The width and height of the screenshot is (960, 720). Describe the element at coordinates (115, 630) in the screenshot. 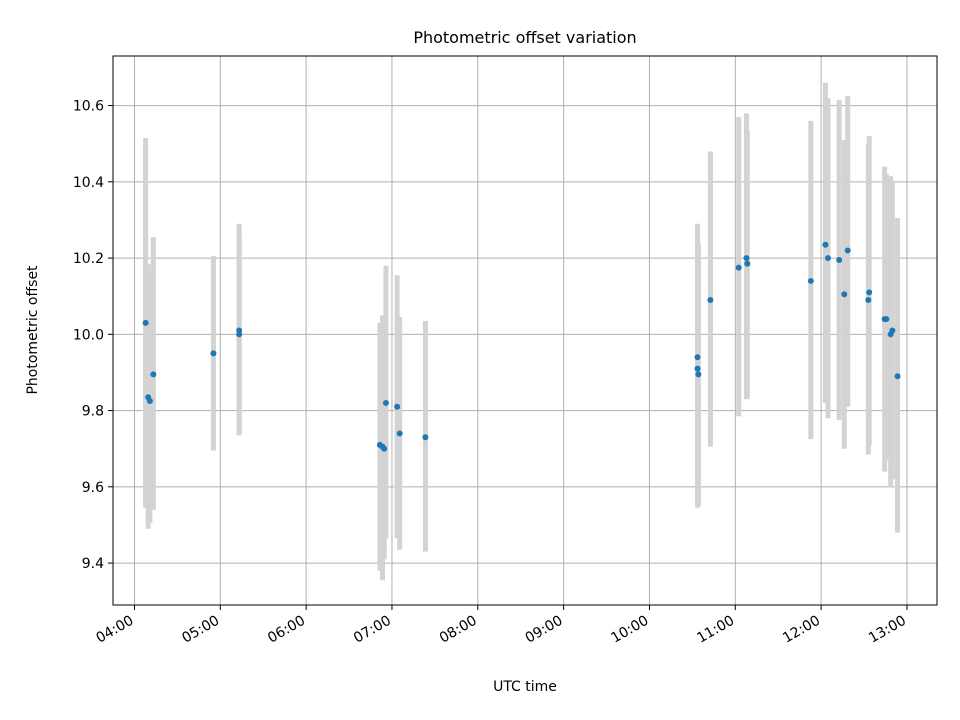

I see `x-tick-label: 04:00` at that location.